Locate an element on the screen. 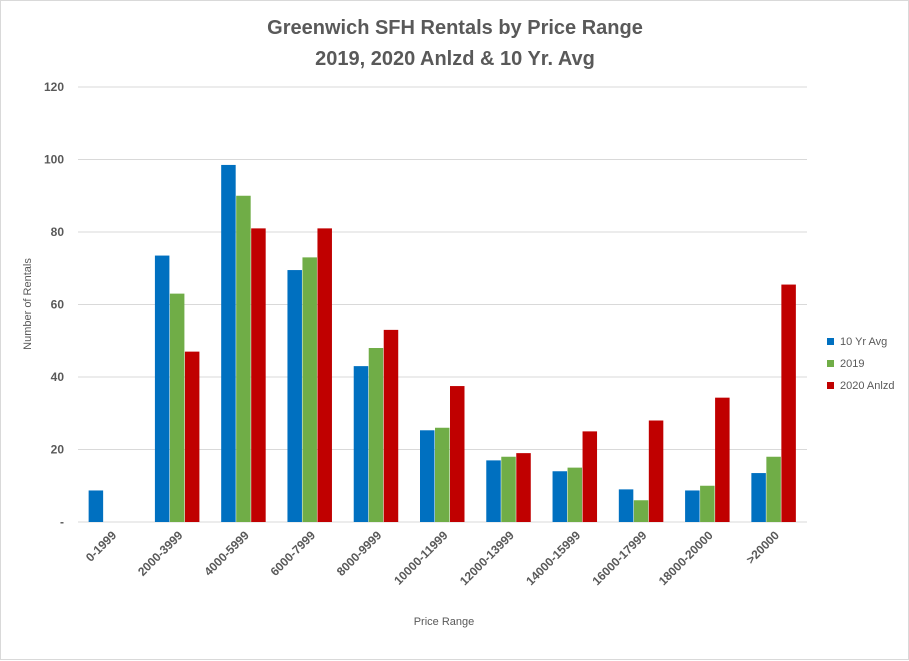  y-tick-label: 80 is located at coordinates (58, 232).